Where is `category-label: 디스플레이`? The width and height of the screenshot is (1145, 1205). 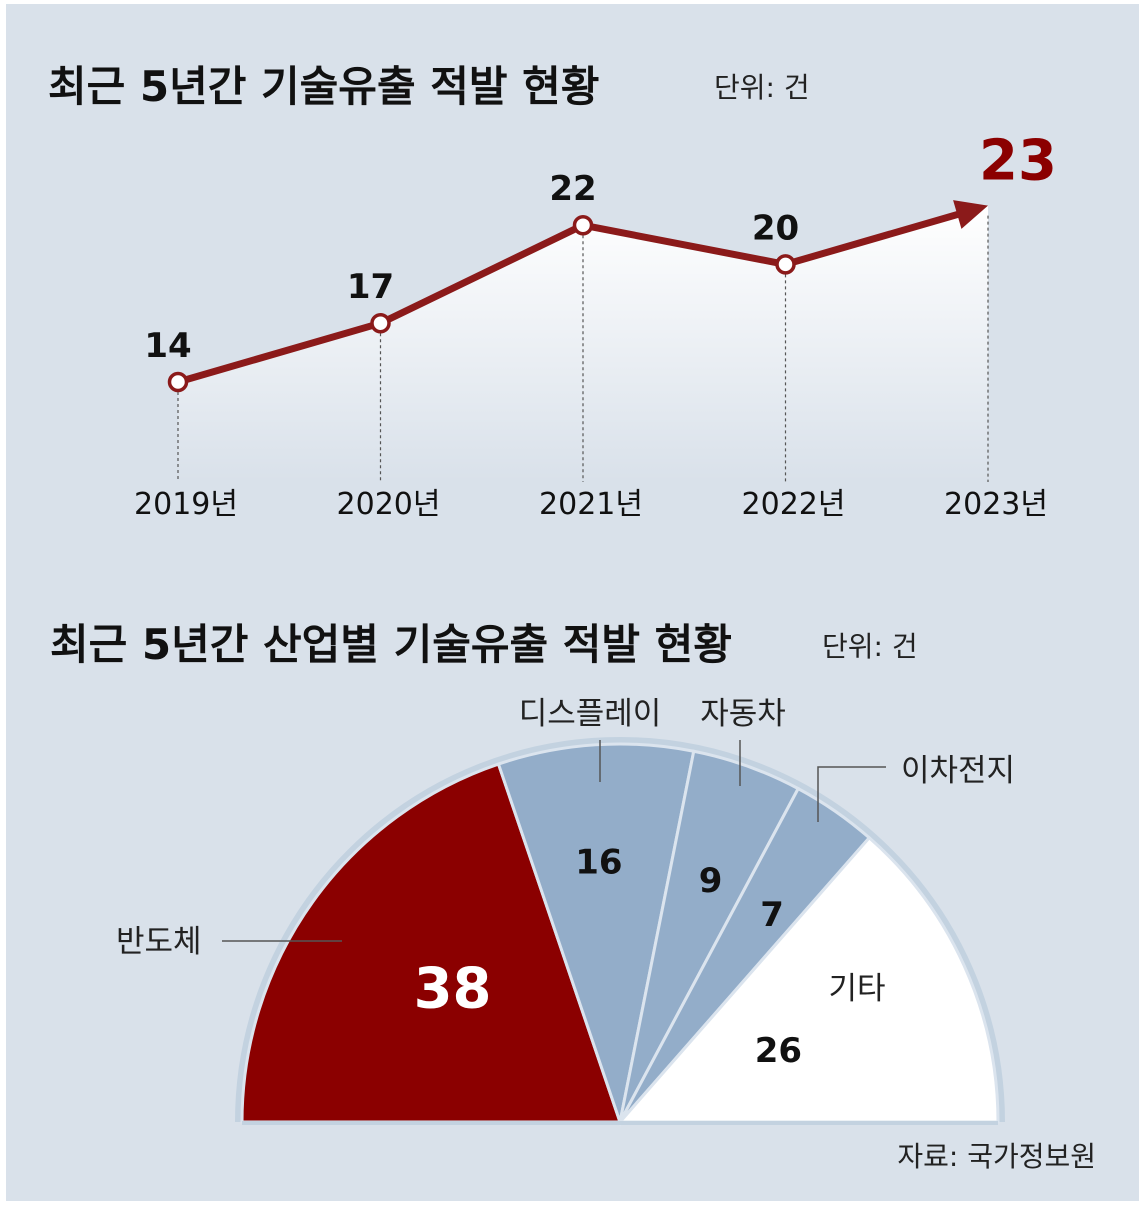 category-label: 디스플레이 is located at coordinates (590, 714).